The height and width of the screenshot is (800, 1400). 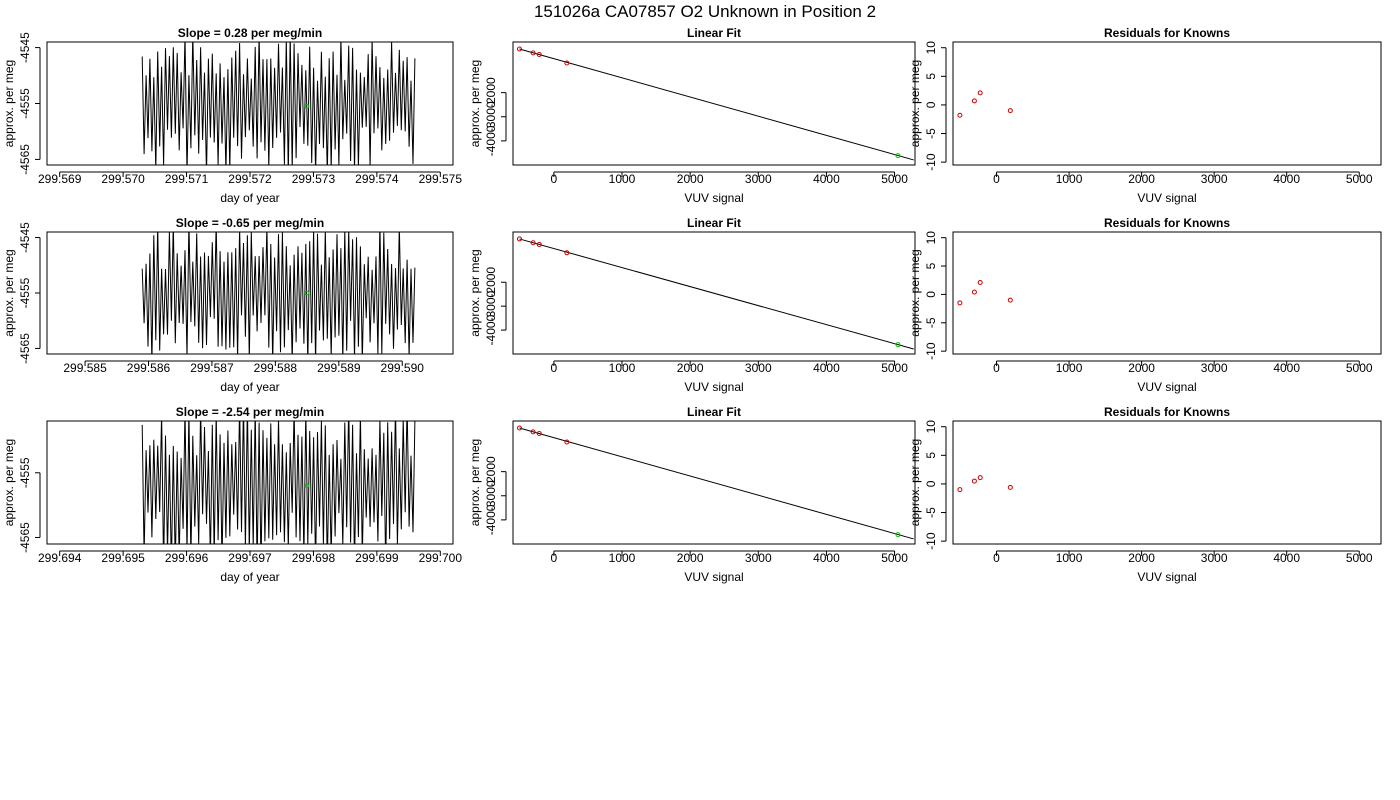 I want to click on x-tick-label: 299.585, so click(x=85, y=368).